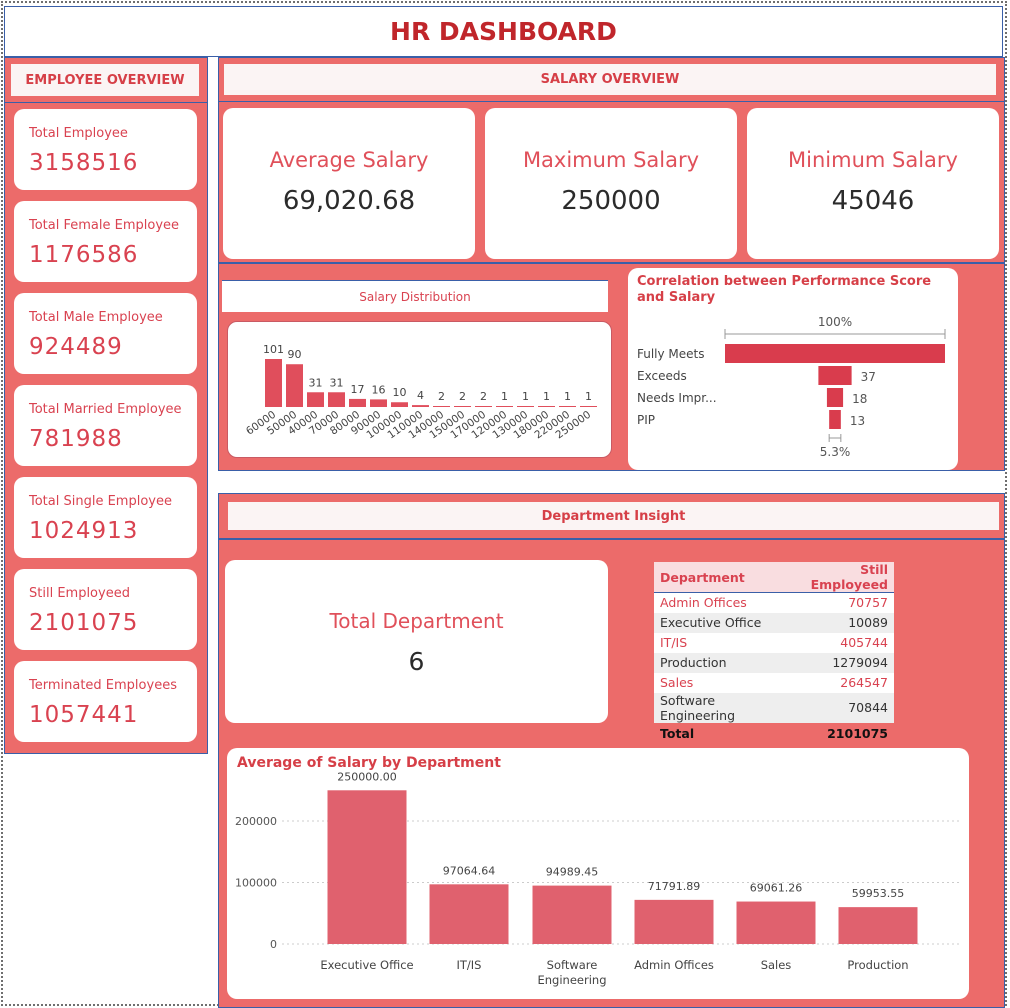  What do you see at coordinates (96, 317) in the screenshot?
I see `kpi-label: Total Male Employee` at bounding box center [96, 317].